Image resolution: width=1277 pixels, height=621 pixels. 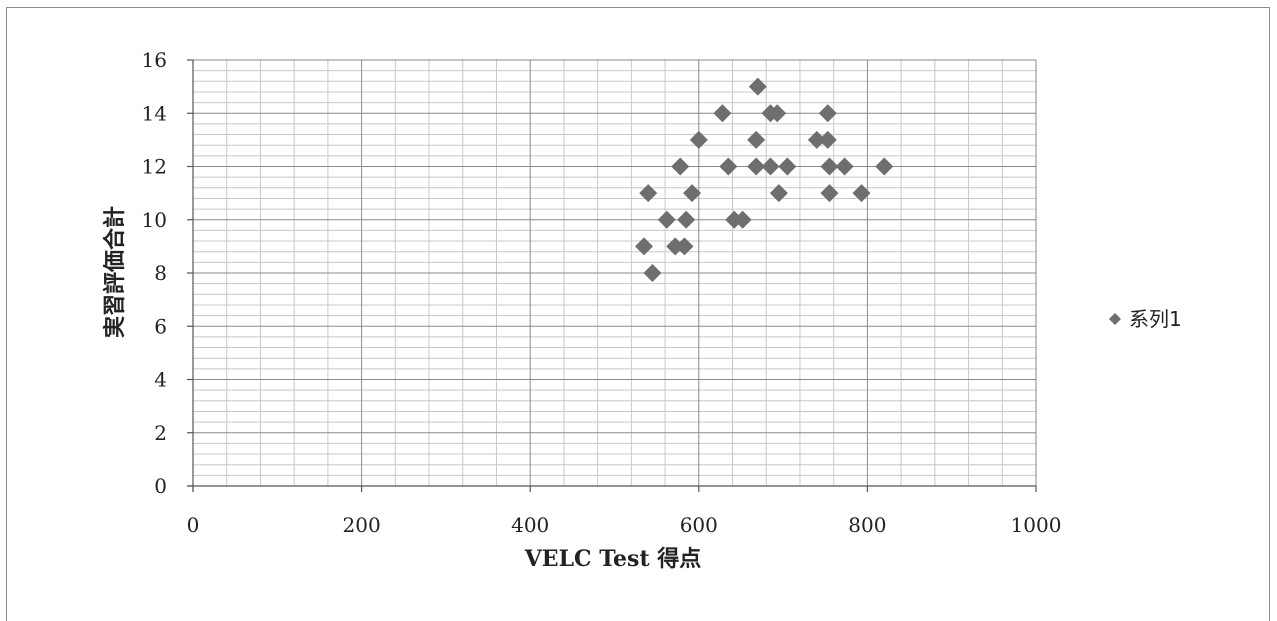 I want to click on y-axis-title: 実習評価合計, so click(x=115, y=272).